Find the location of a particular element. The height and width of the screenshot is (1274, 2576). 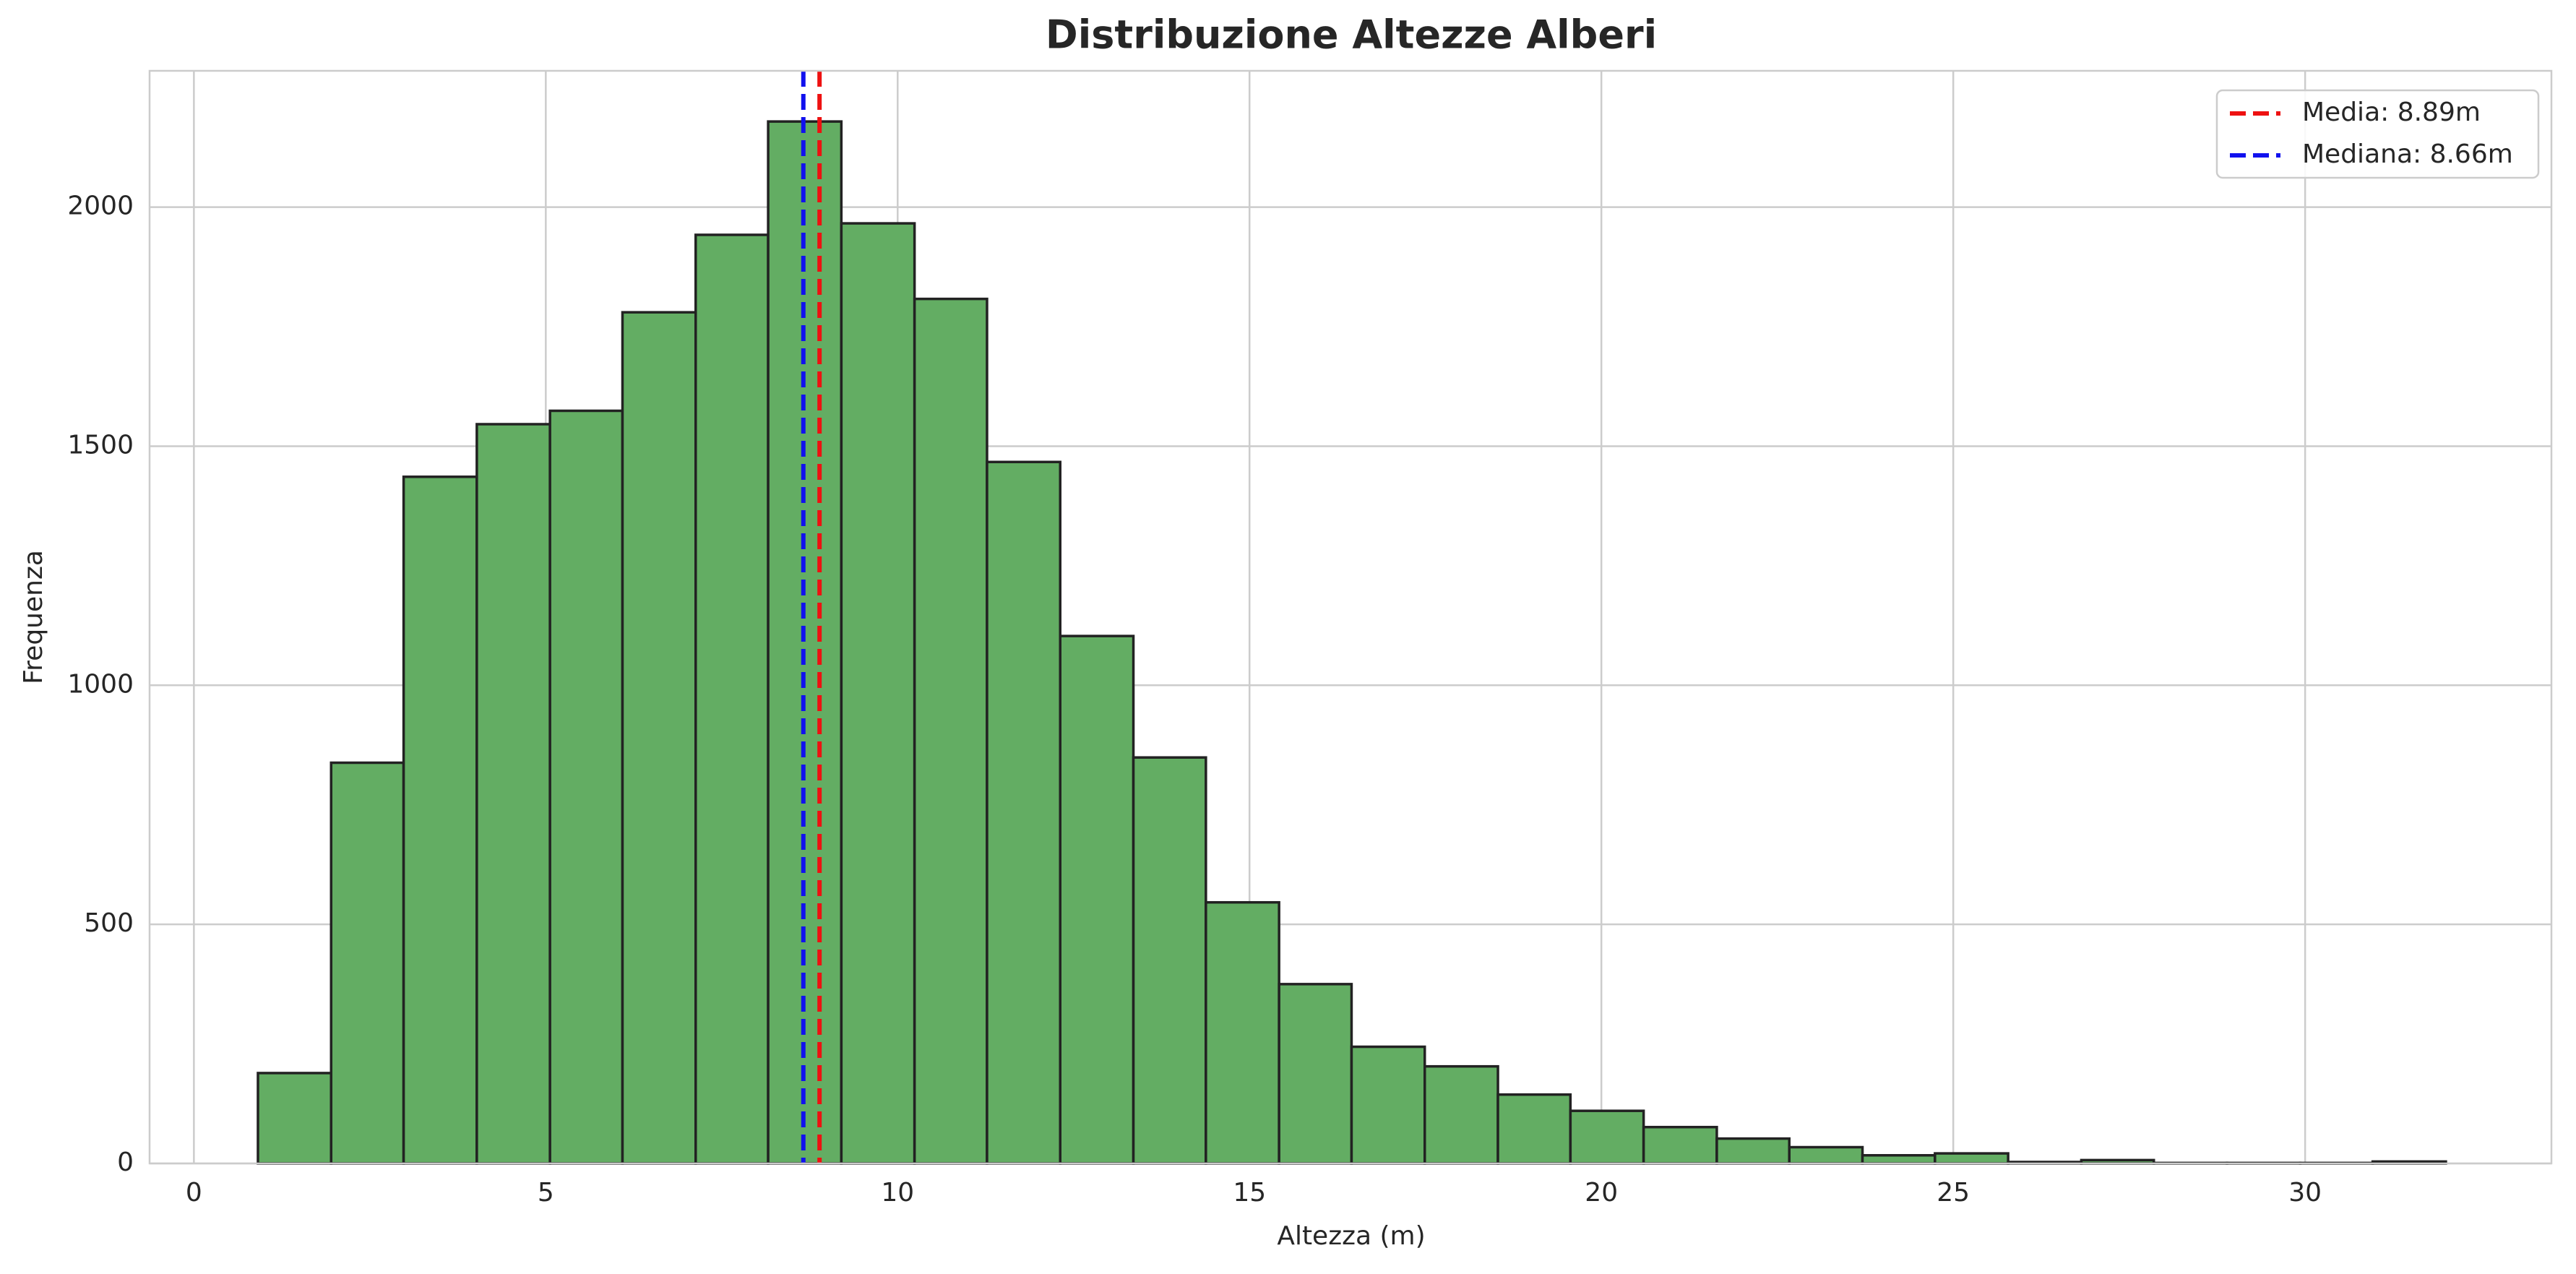

y-tick-label: 2000 is located at coordinates (100, 206).